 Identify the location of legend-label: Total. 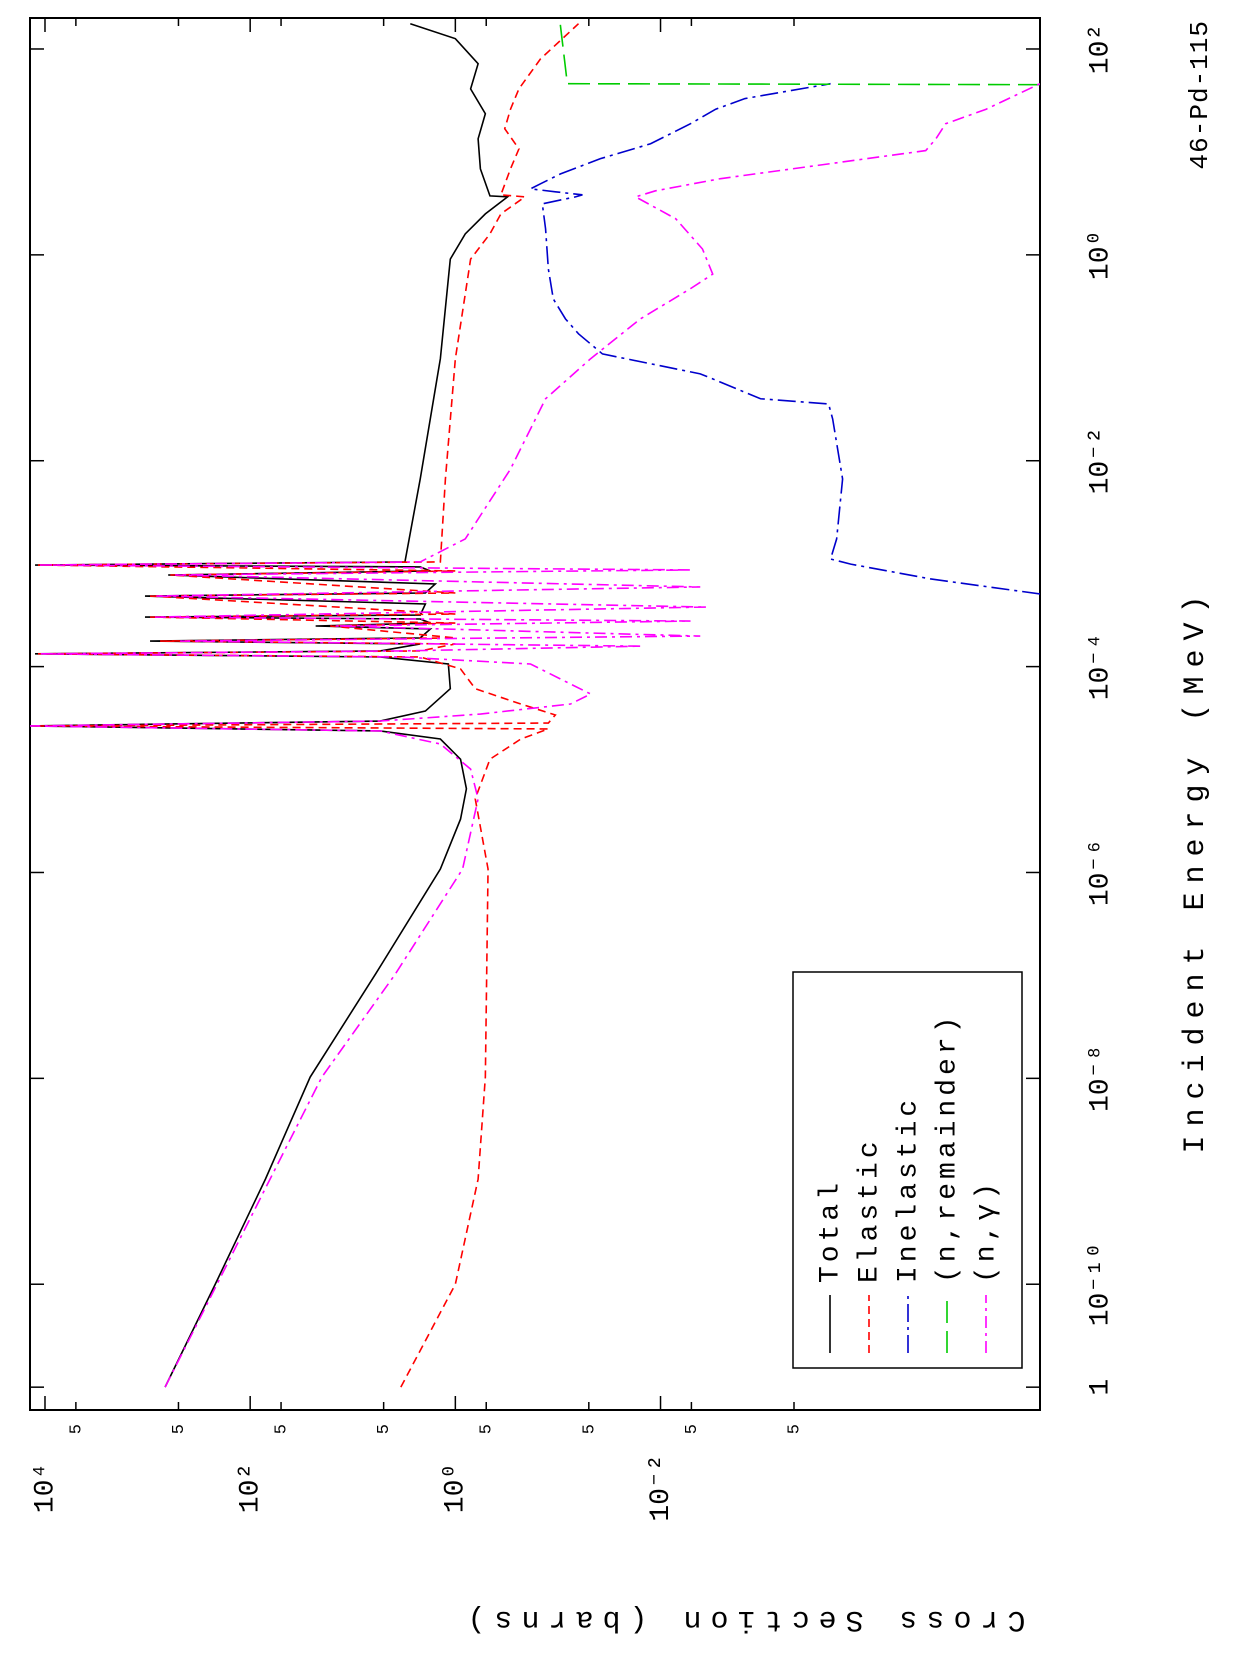
(830, 1231).